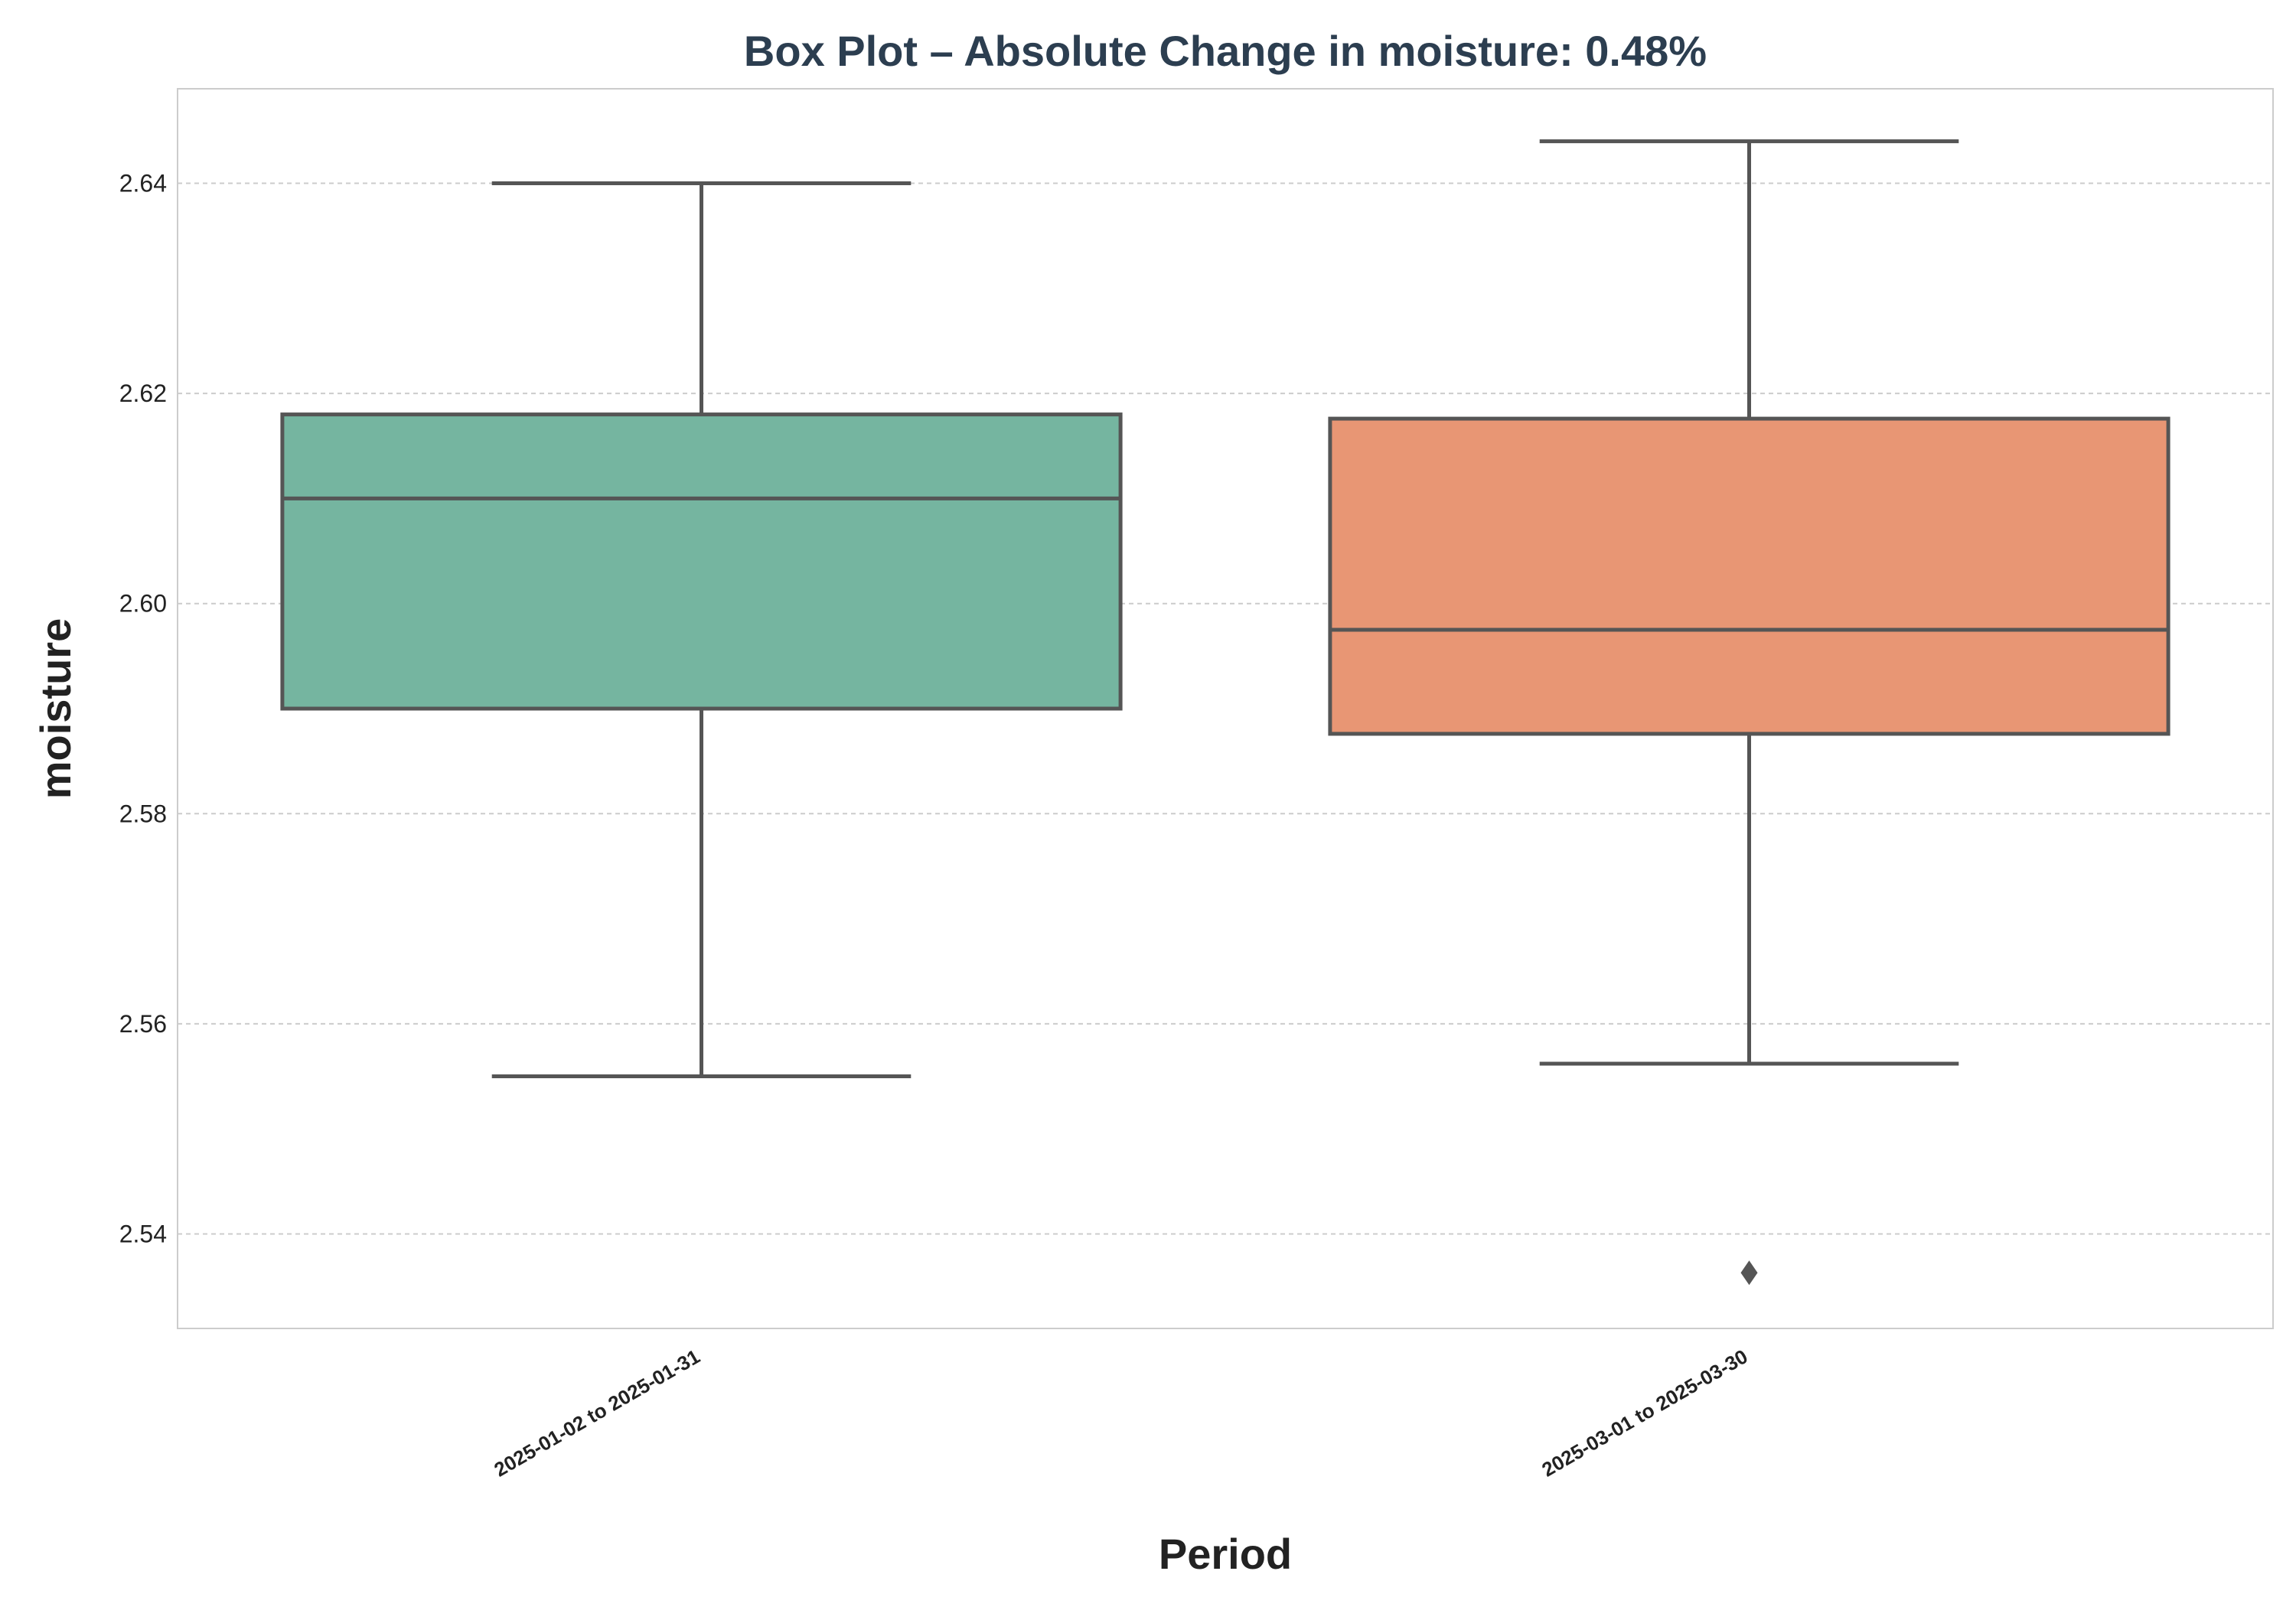 Image resolution: width=2296 pixels, height=1607 pixels. What do you see at coordinates (55, 709) in the screenshot?
I see `y-axis-label: moisture` at bounding box center [55, 709].